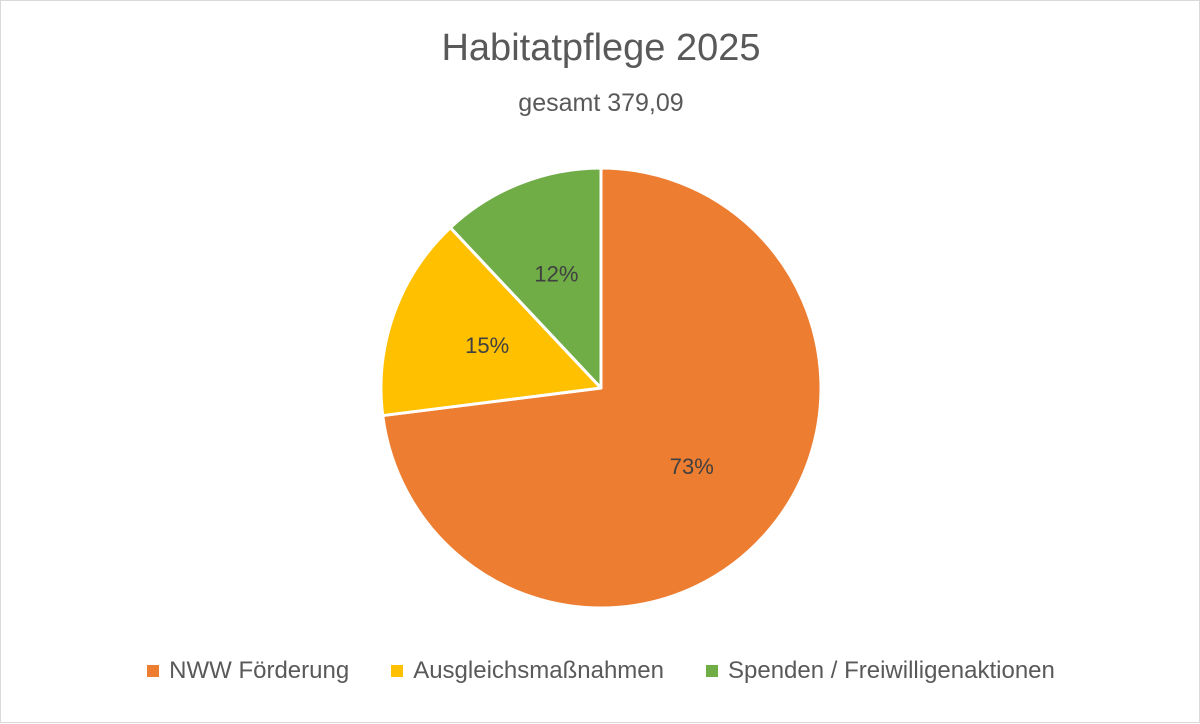 This screenshot has height=724, width=1200. I want to click on pie-slice-ausgleich, so click(491, 322).